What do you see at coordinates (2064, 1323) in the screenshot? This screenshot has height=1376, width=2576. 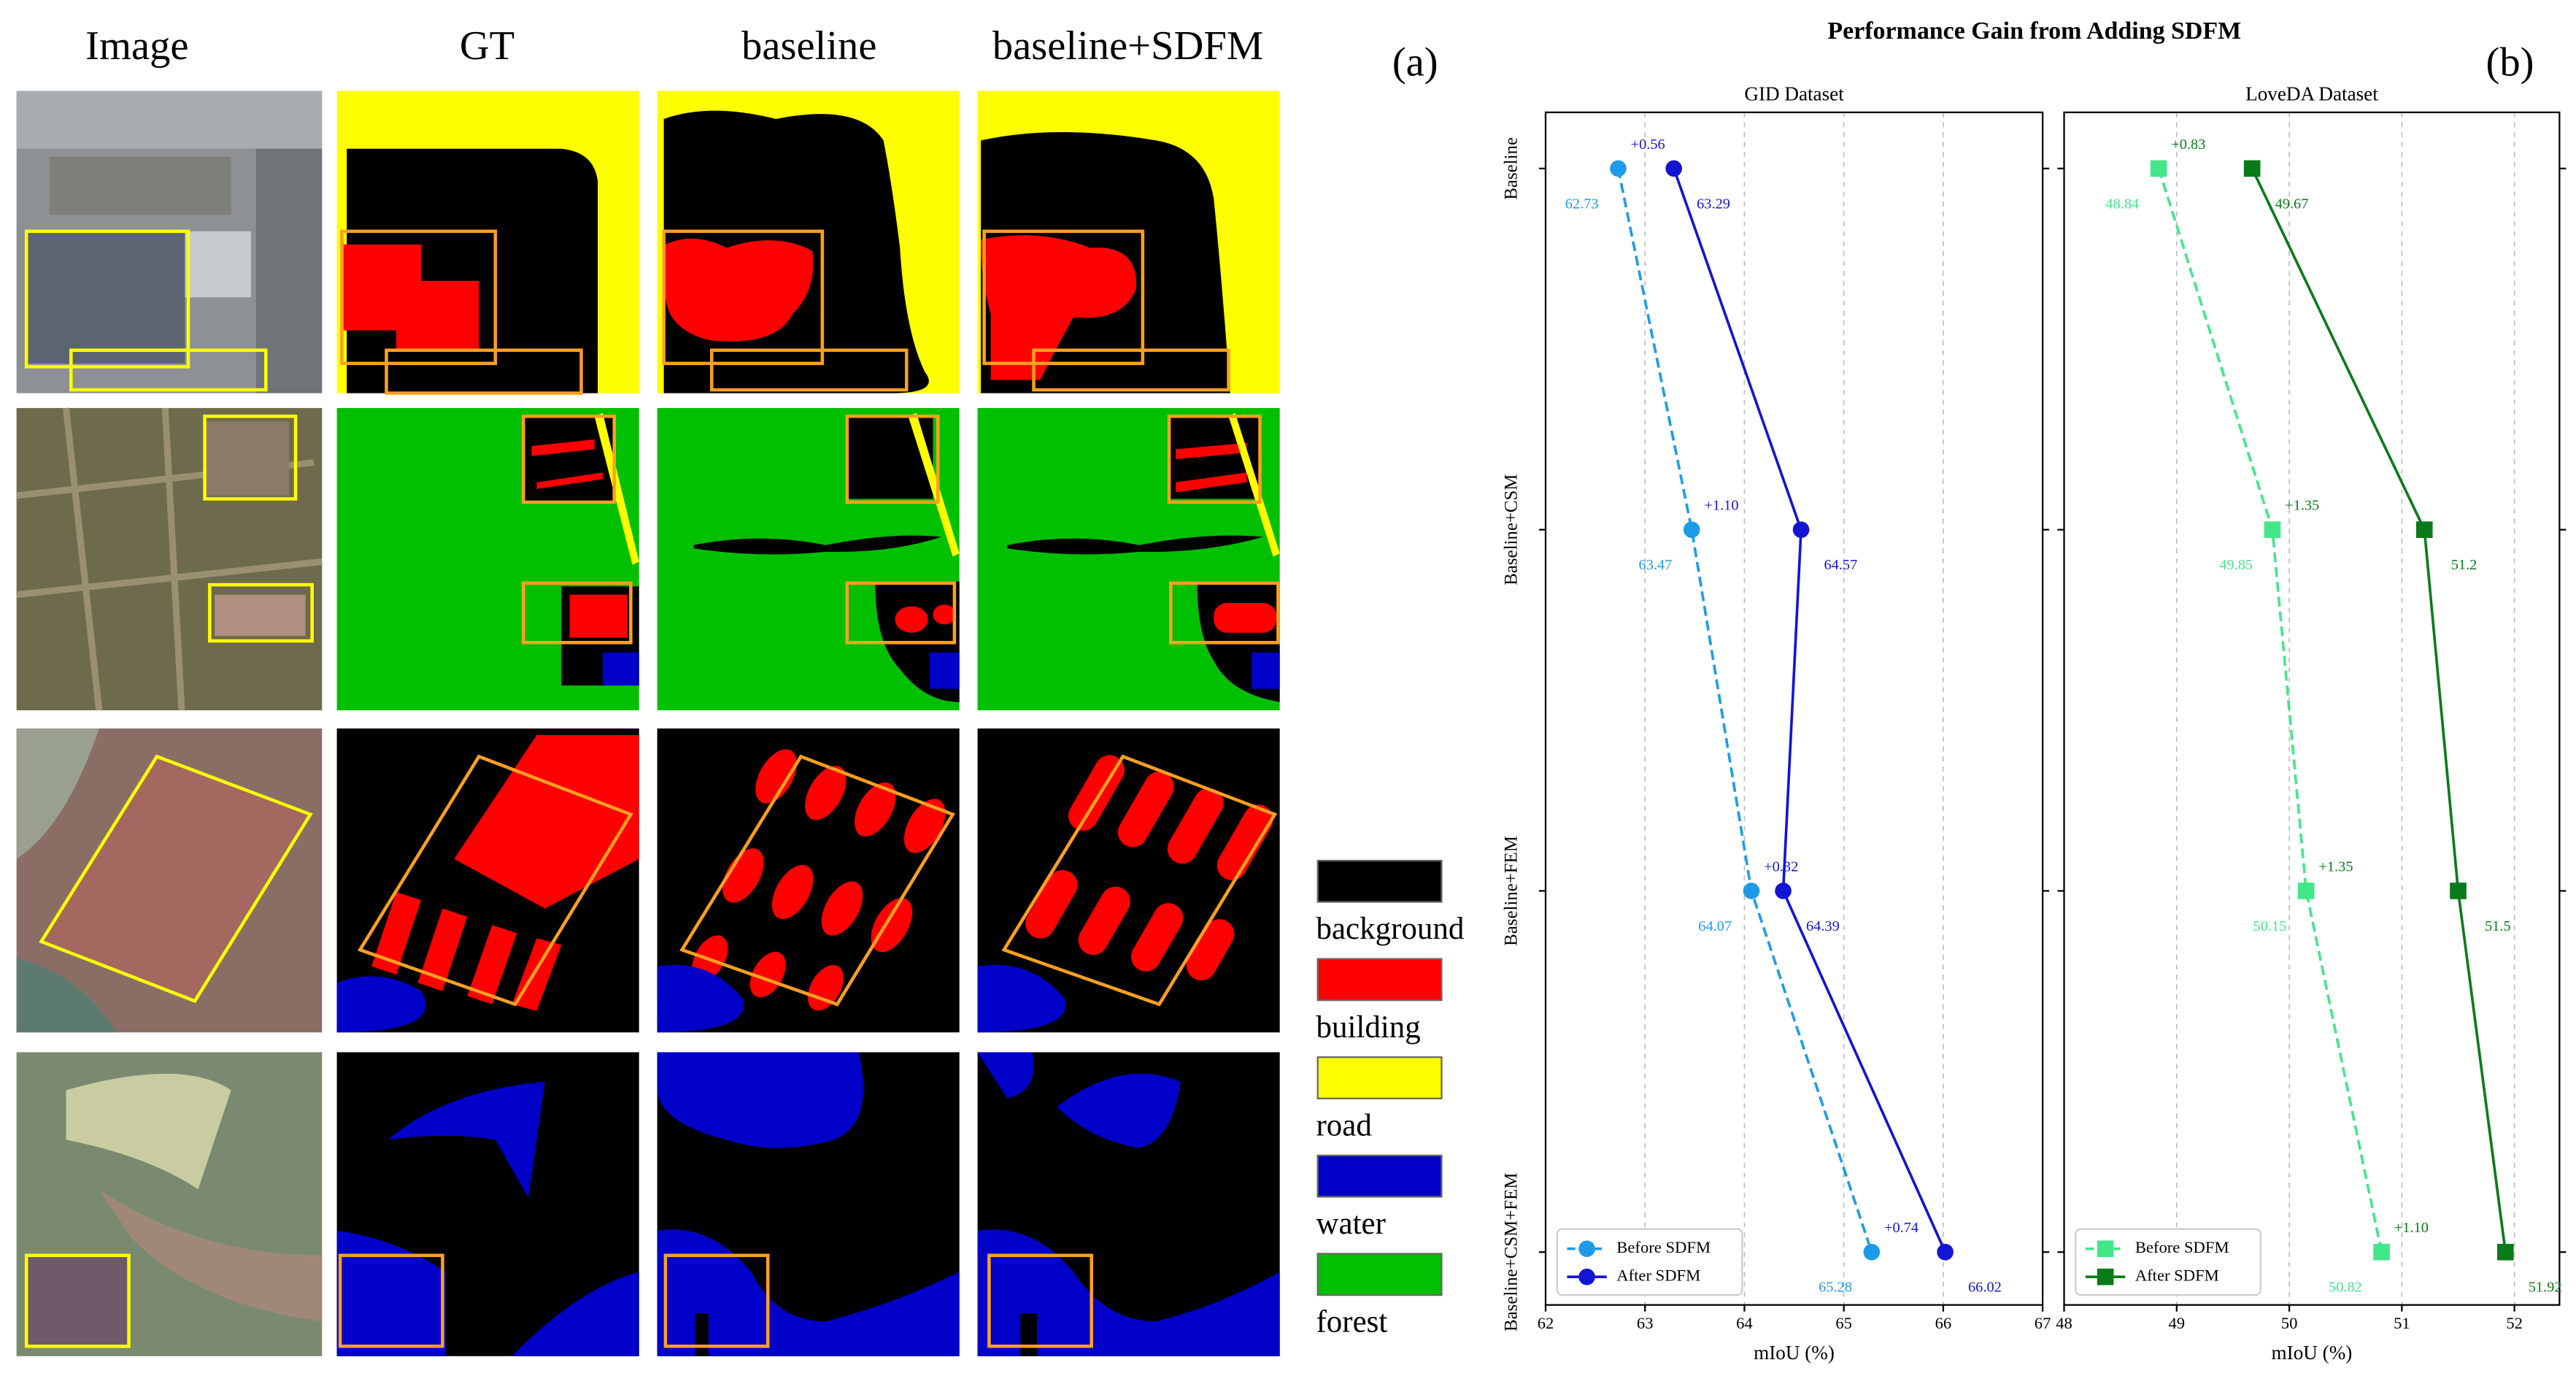 I see `x-tick-label: 48` at bounding box center [2064, 1323].